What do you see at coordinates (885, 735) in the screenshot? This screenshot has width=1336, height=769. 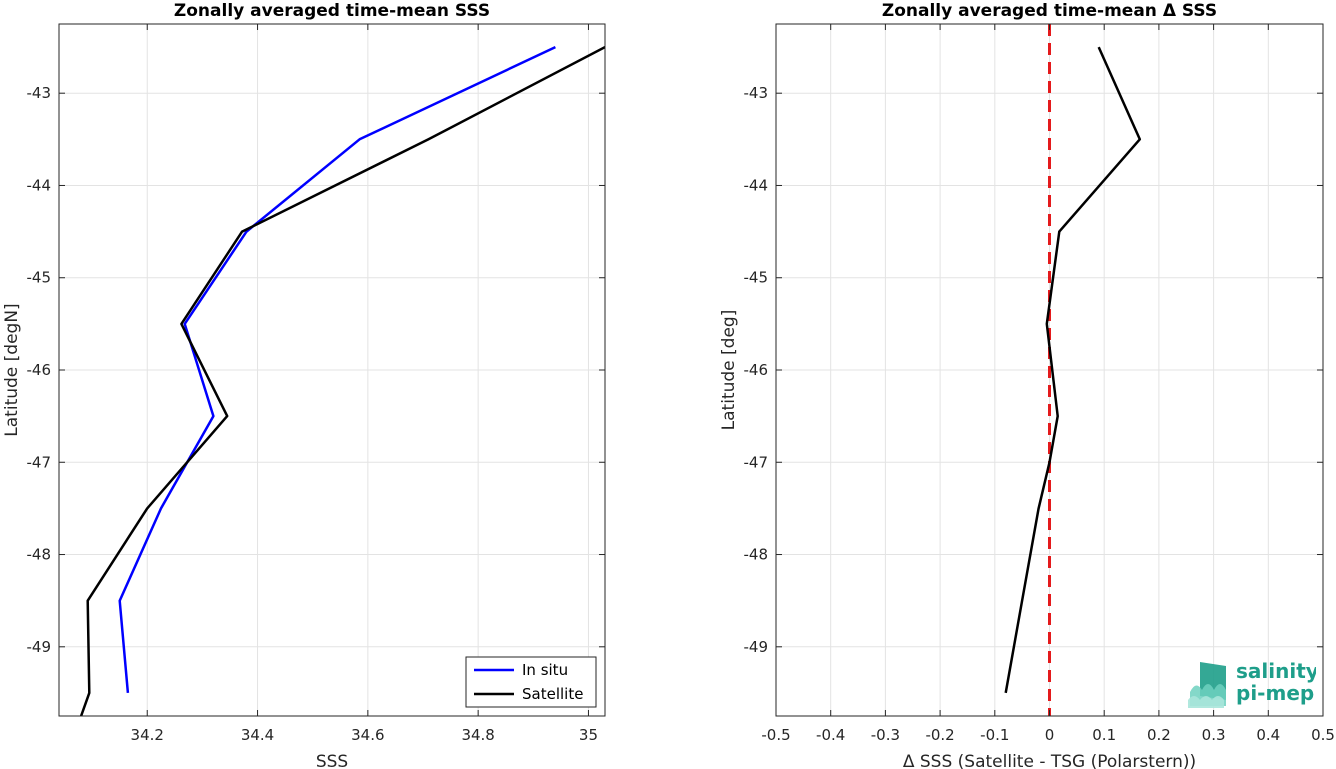 I see `x-tick-label: -0.3` at bounding box center [885, 735].